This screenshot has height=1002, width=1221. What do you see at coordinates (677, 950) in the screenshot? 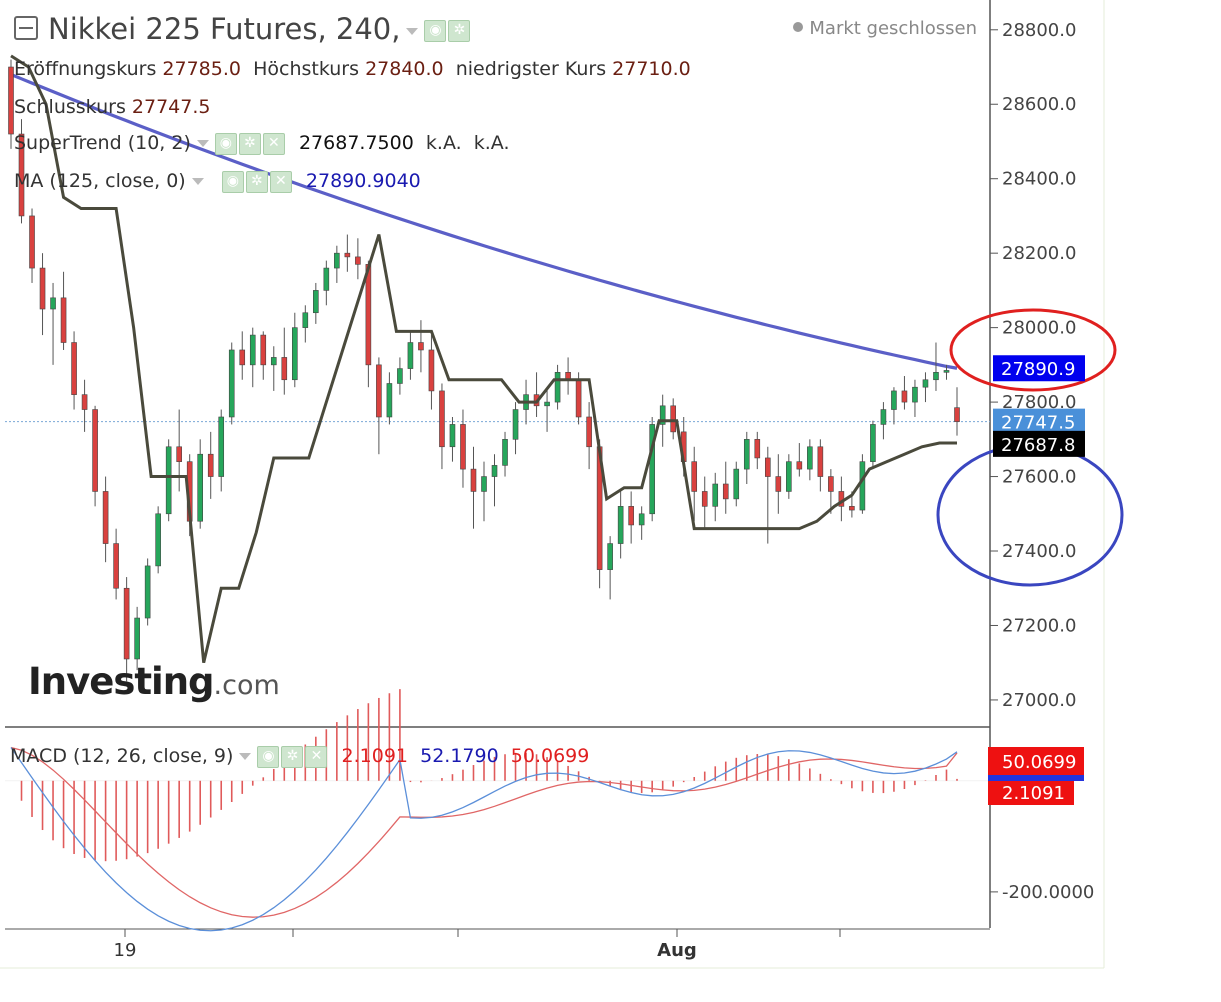
I see `time-label: Aug` at bounding box center [677, 950].